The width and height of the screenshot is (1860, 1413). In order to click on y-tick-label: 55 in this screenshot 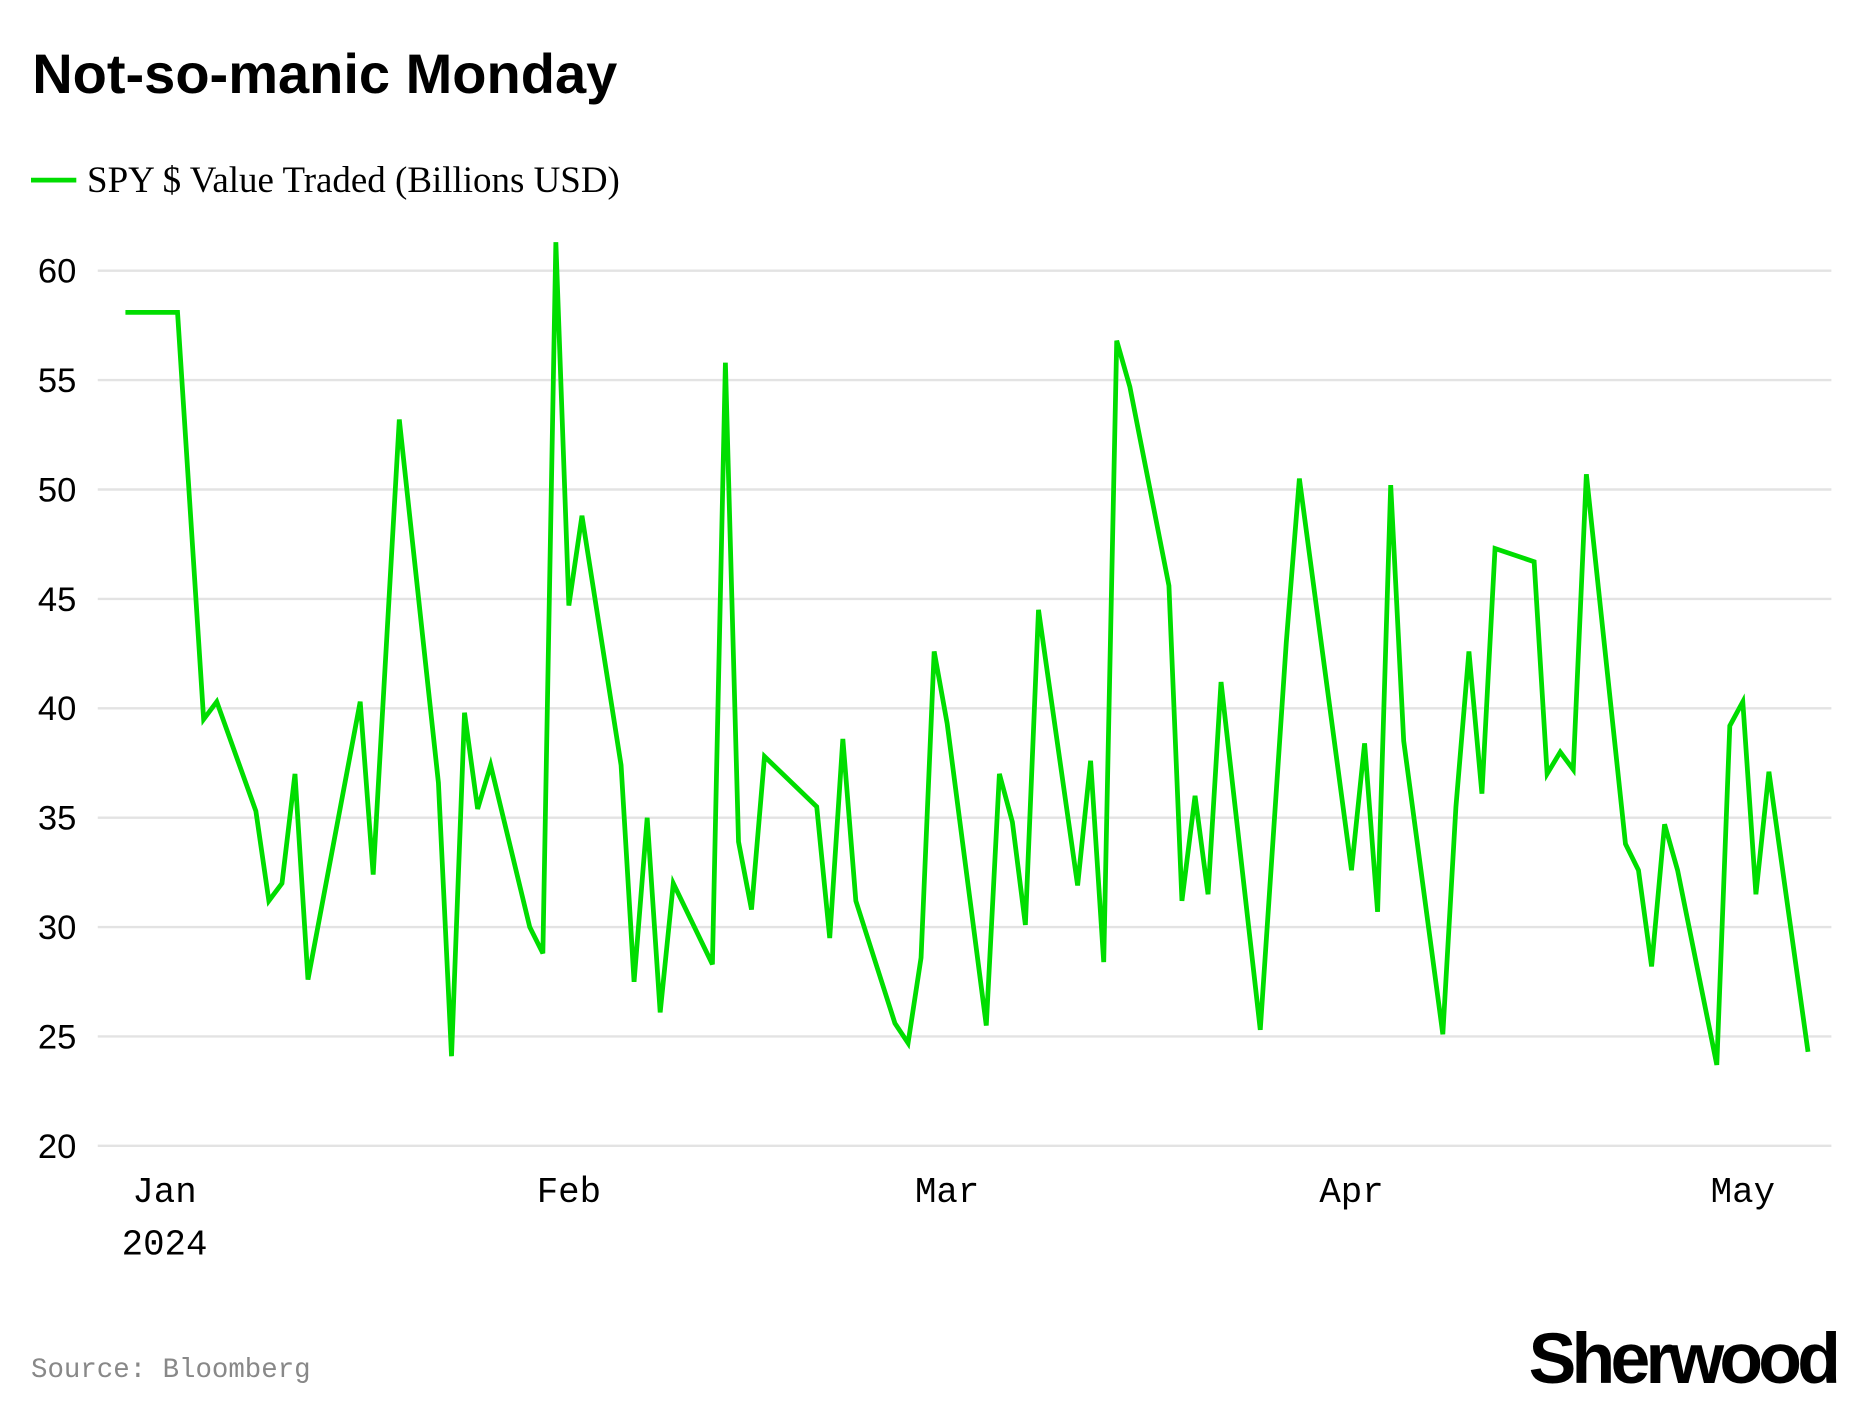, I will do `click(57, 381)`.